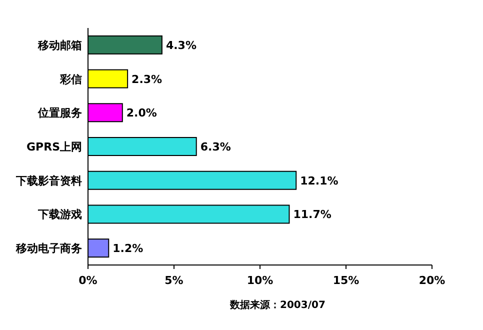 Image resolution: width=483 pixels, height=330 pixels. What do you see at coordinates (54, 147) in the screenshot?
I see `y-tick-label: GPRS上网` at bounding box center [54, 147].